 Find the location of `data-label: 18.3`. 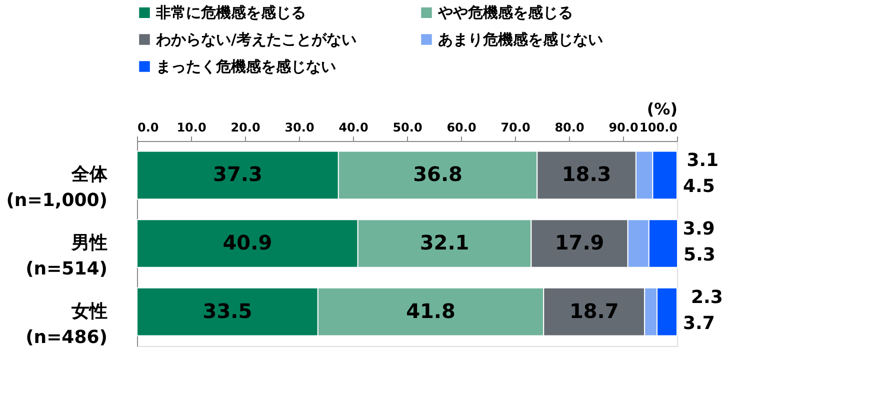

data-label: 18.3 is located at coordinates (587, 174).